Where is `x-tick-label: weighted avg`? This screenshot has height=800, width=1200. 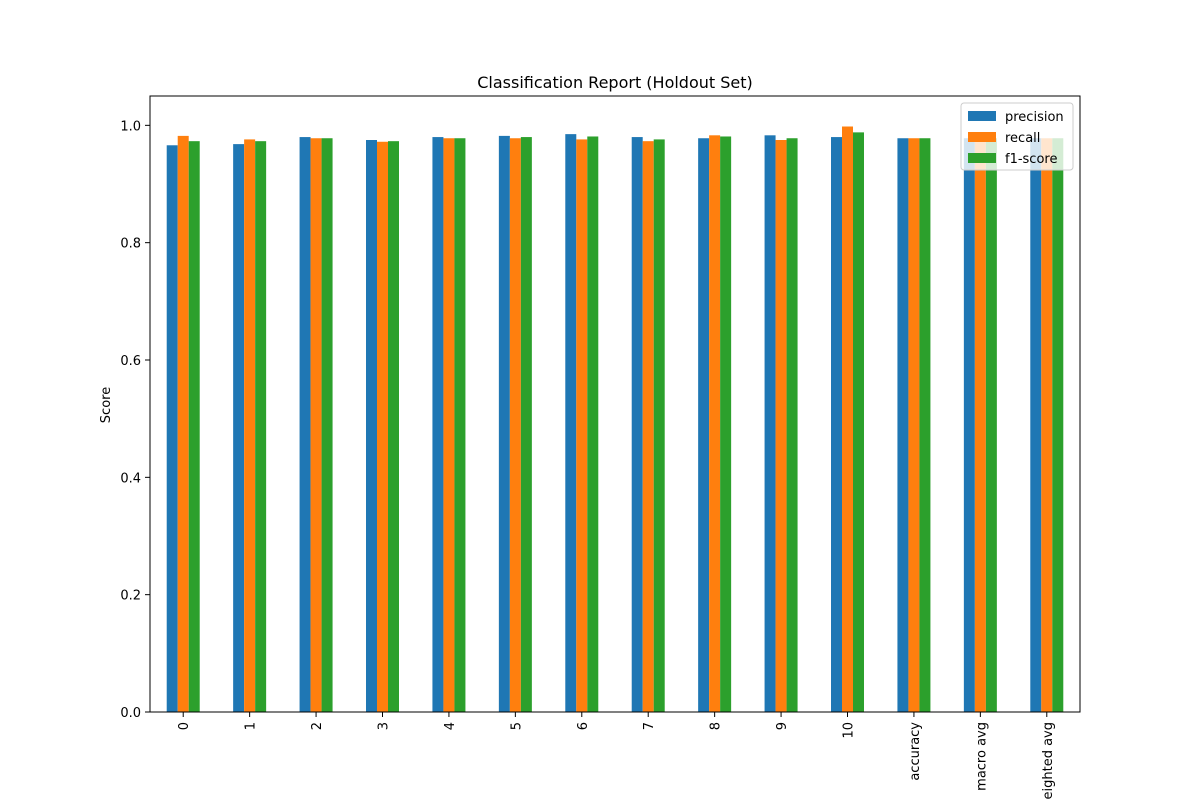 x-tick-label: weighted avg is located at coordinates (1048, 761).